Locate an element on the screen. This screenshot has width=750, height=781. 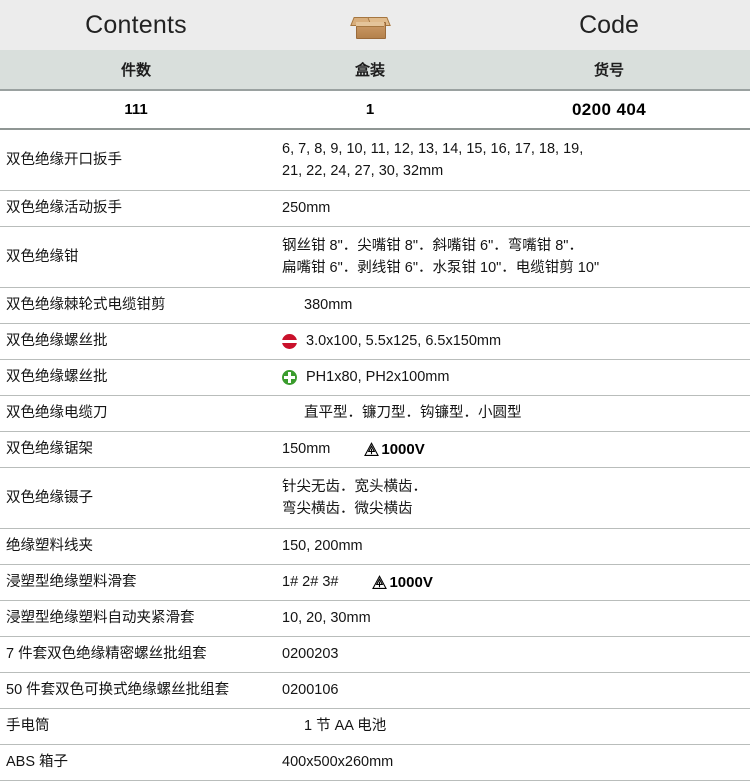
row-item-value: 1# 2# 3# is located at coordinates (310, 582).